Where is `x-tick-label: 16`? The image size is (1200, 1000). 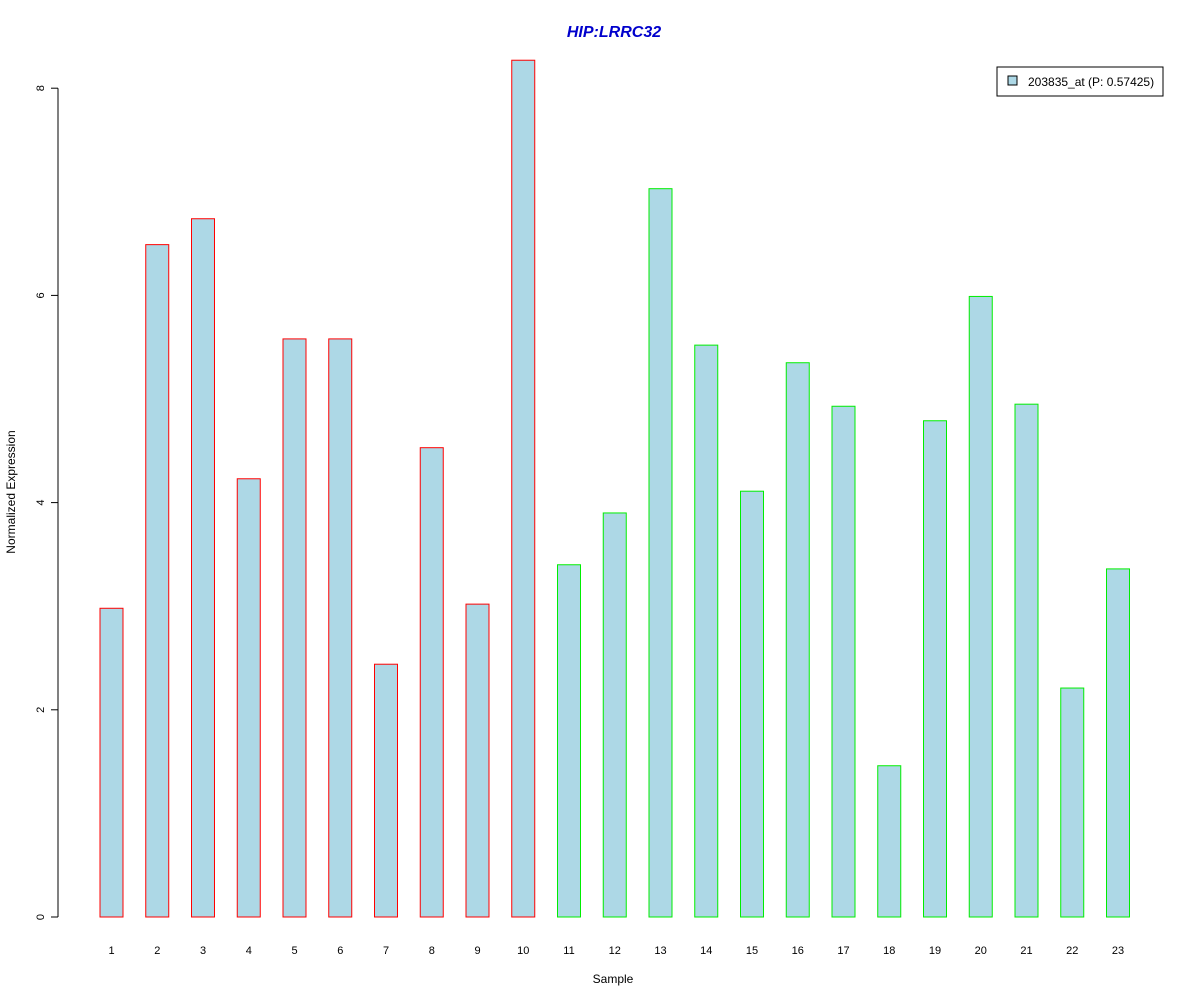 x-tick-label: 16 is located at coordinates (798, 951).